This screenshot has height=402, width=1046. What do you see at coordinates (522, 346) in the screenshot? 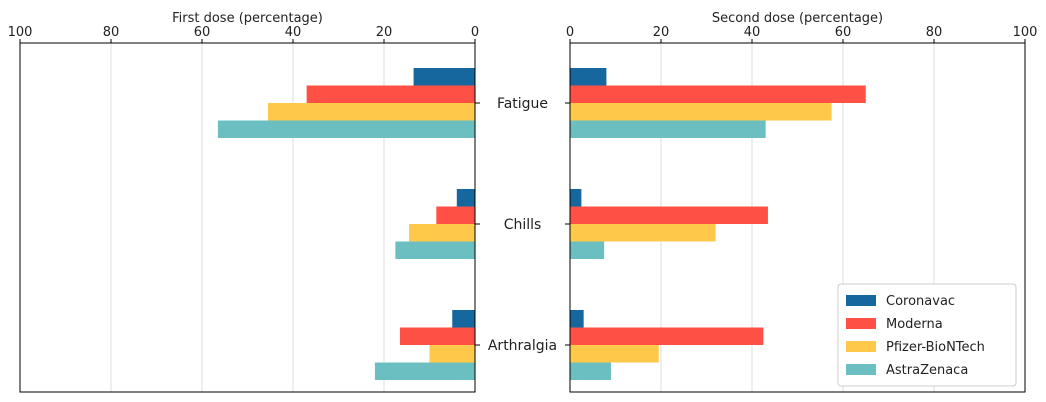
I see `category-label: Arthralgia` at bounding box center [522, 346].